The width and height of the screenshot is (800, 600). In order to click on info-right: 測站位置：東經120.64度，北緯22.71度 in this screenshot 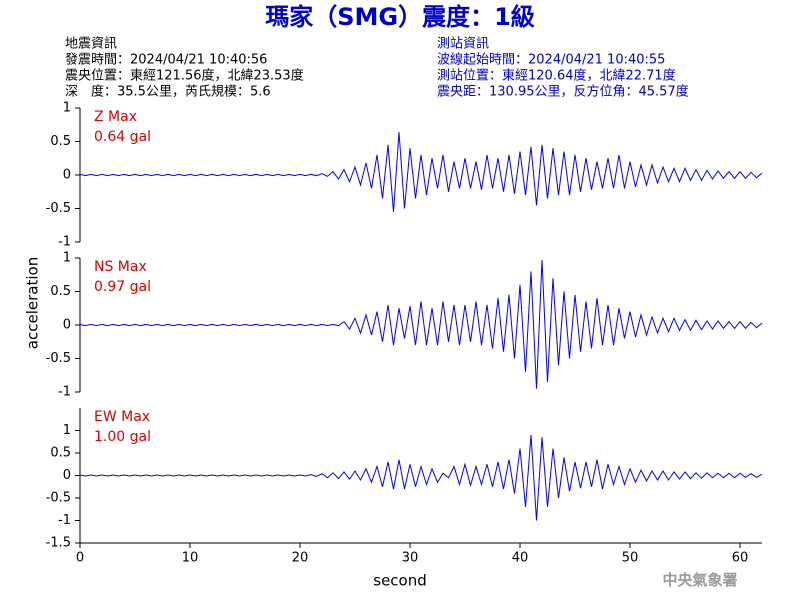, I will do `click(556, 76)`.